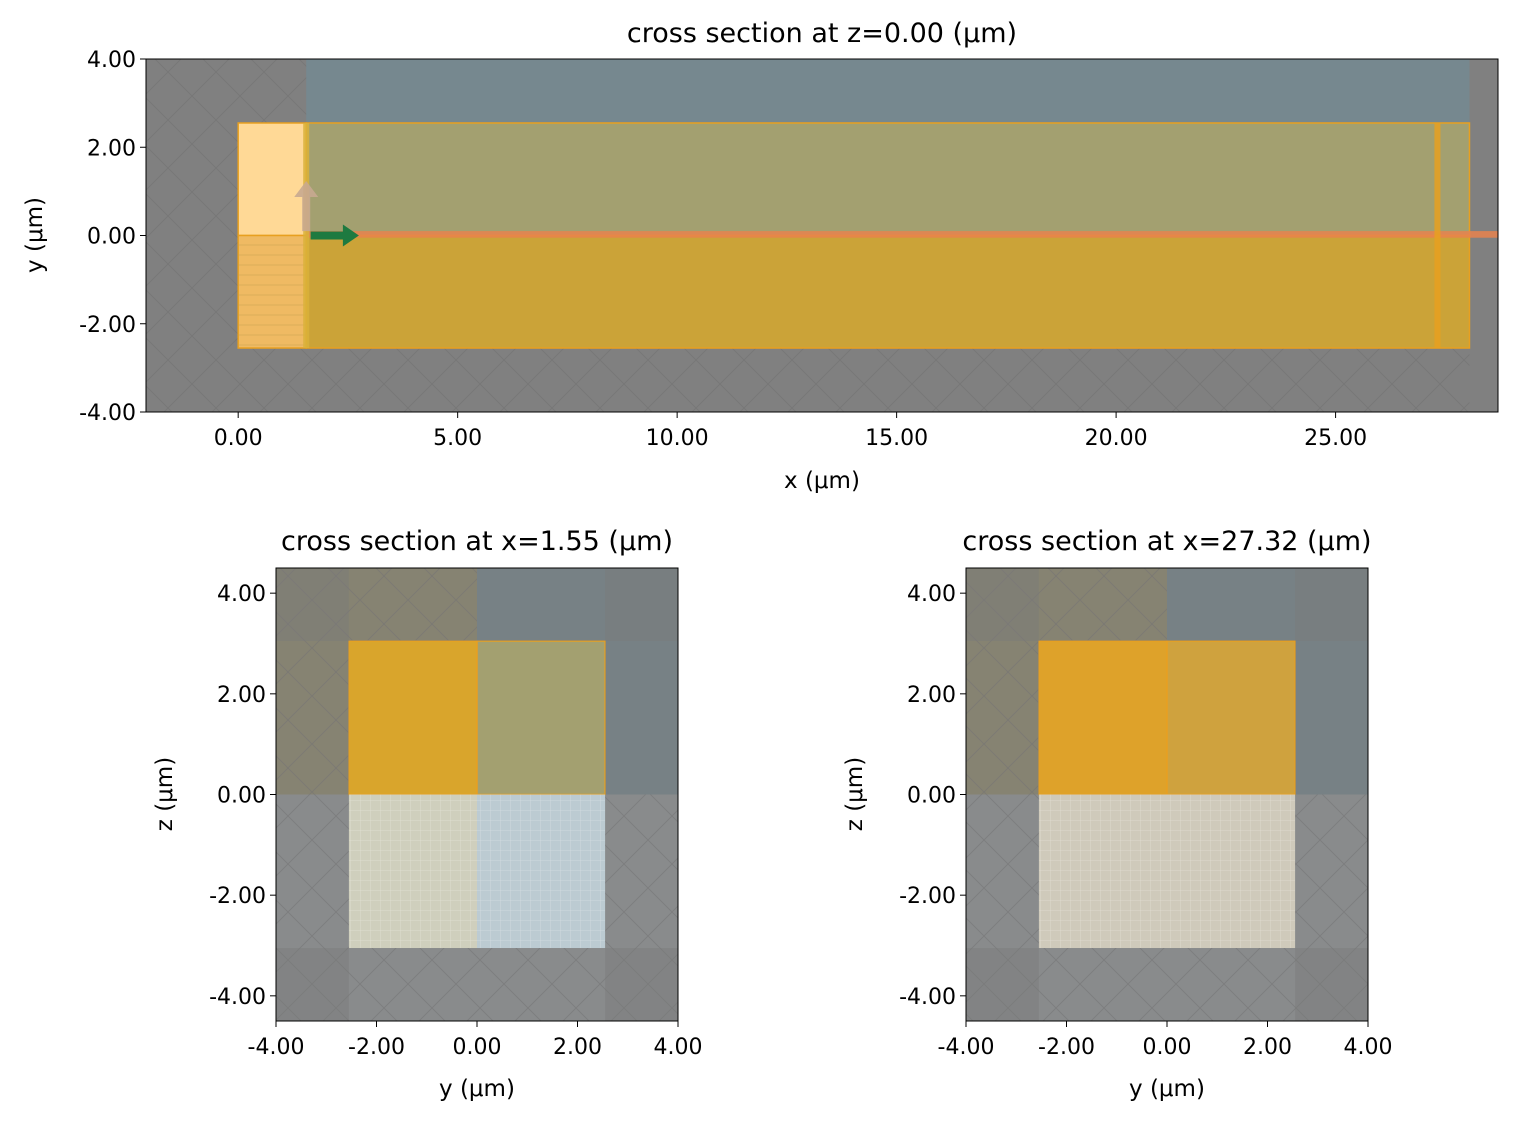 This screenshot has height=1123, width=1516. What do you see at coordinates (412, 871) in the screenshot?
I see `grid-buffer-left` at bounding box center [412, 871].